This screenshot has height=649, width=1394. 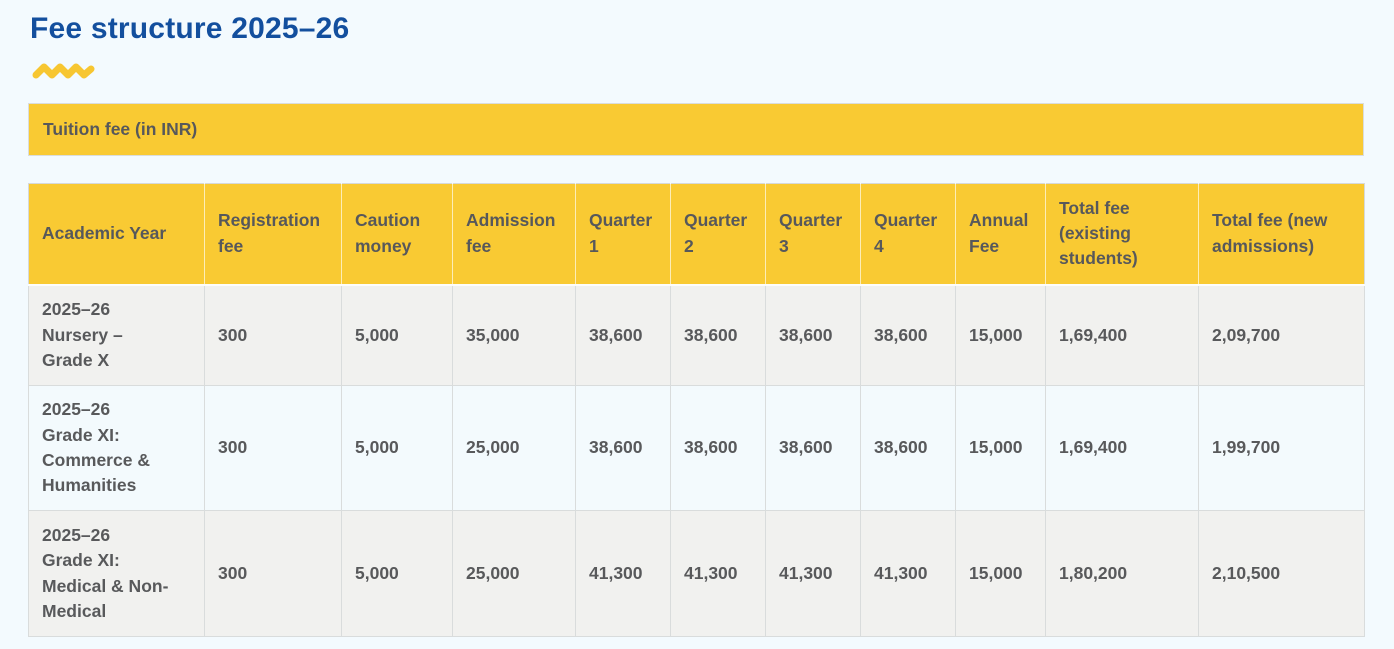 What do you see at coordinates (908, 573) in the screenshot?
I see `quarter-4-cell: 41,300` at bounding box center [908, 573].